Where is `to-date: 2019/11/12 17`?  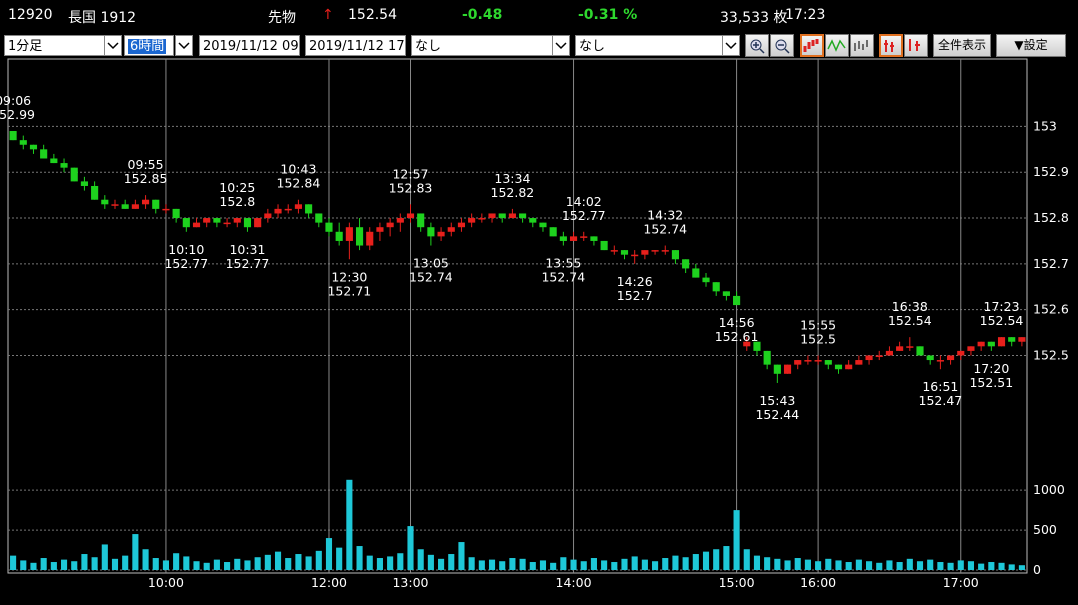 to-date: 2019/11/12 17 is located at coordinates (355, 45).